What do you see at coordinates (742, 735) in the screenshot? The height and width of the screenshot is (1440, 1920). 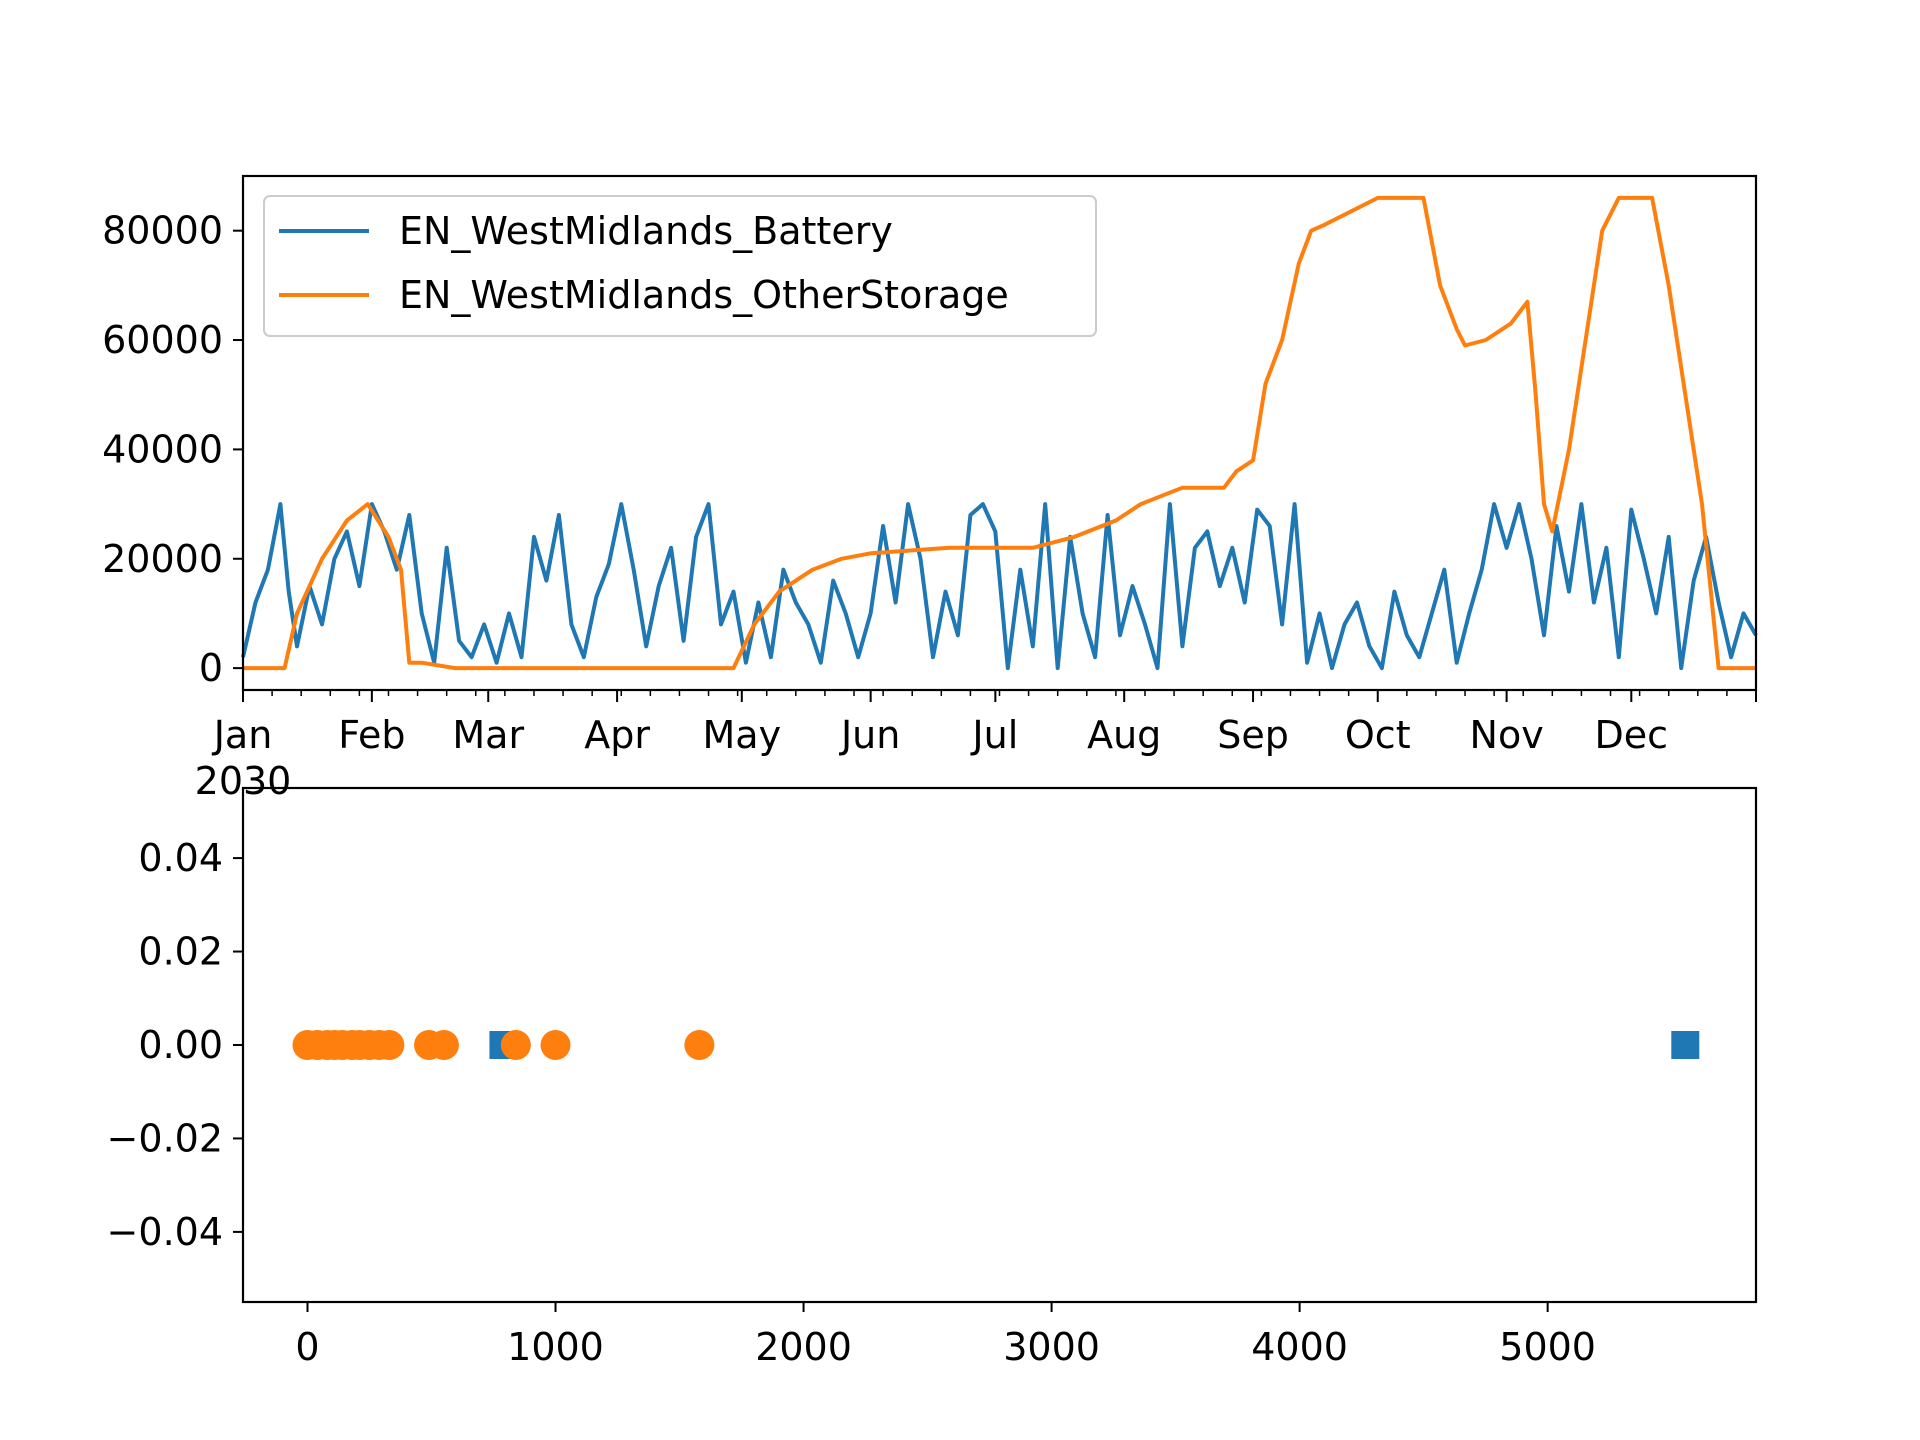 I see `x-tick-label: May` at bounding box center [742, 735].